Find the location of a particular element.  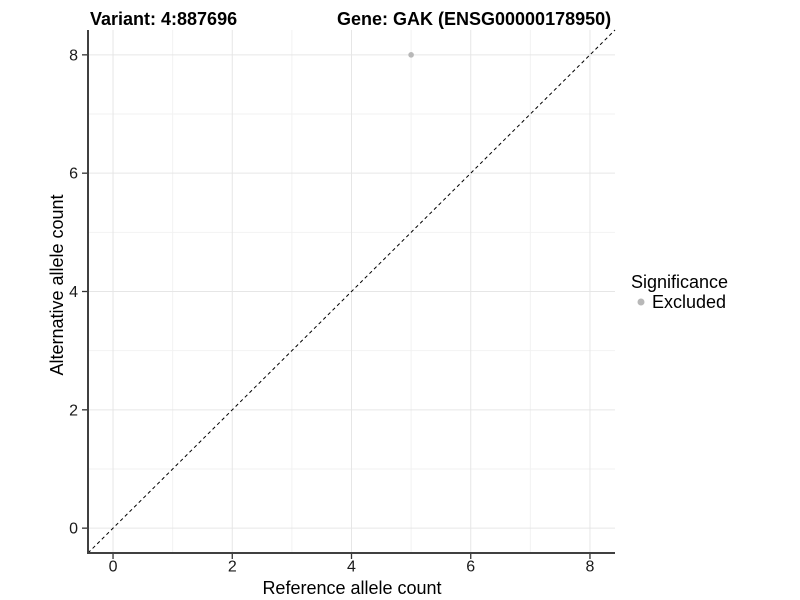

plot-title-variant: Variant: 4:887696 is located at coordinates (163, 19).